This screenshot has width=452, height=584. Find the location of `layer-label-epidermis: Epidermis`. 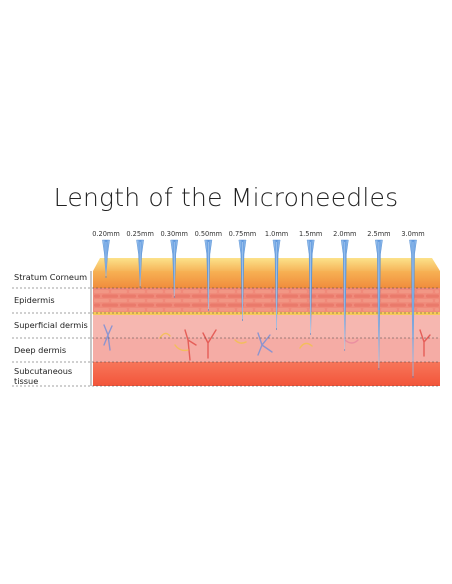

layer-label-epidermis: Epidermis is located at coordinates (34, 300).